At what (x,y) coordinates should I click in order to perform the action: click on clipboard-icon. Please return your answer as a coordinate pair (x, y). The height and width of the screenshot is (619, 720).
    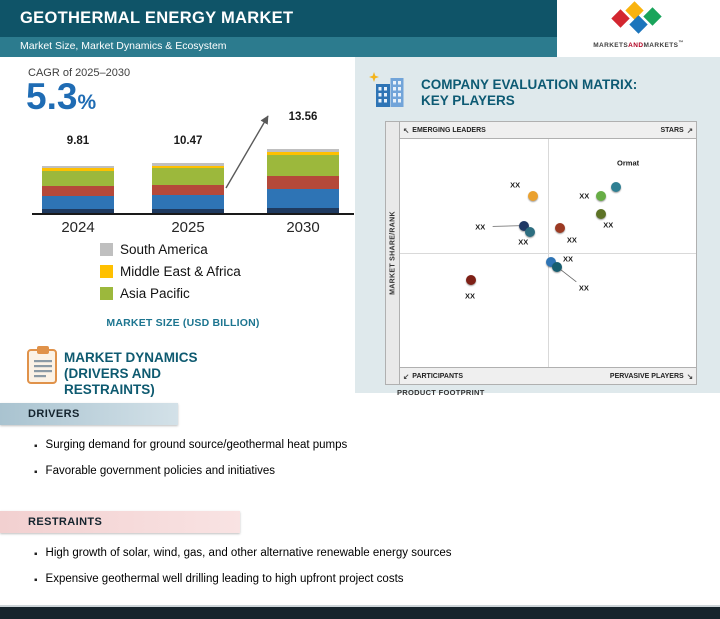
    Looking at the image, I should click on (42, 365).